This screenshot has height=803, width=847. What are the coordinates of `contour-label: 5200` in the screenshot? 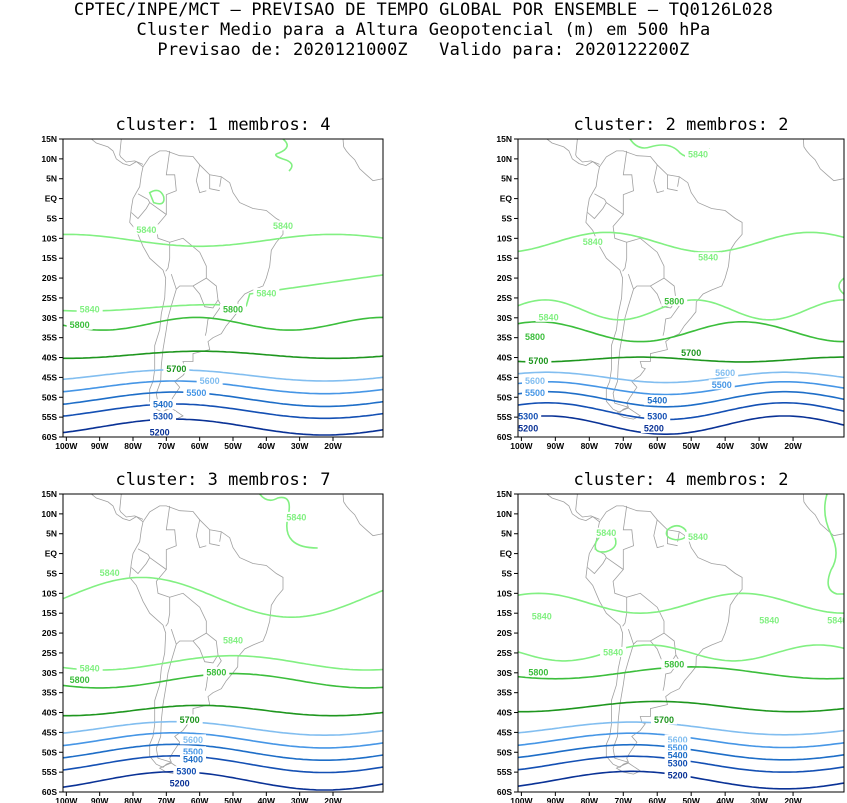 It's located at (160, 433).